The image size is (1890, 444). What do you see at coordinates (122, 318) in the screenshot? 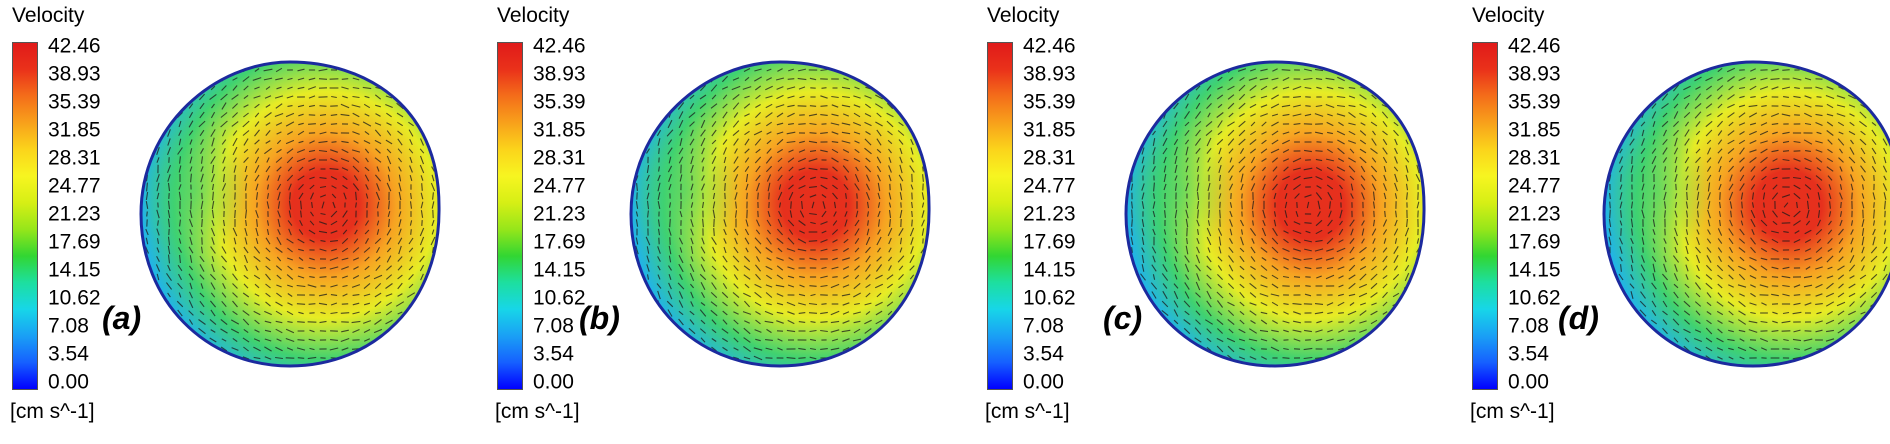
I see `panel-label: (a)` at bounding box center [122, 318].